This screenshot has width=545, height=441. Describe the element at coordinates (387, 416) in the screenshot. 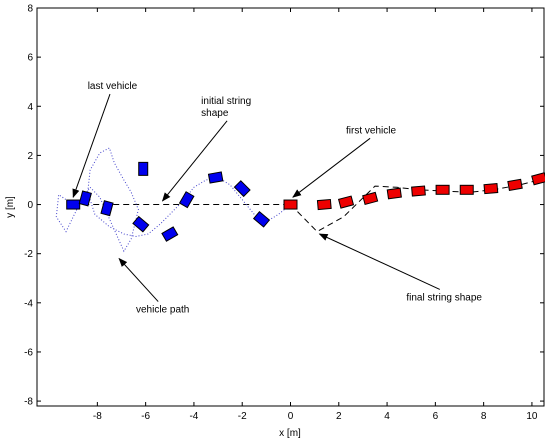

I see `x-tick-label: 4` at that location.